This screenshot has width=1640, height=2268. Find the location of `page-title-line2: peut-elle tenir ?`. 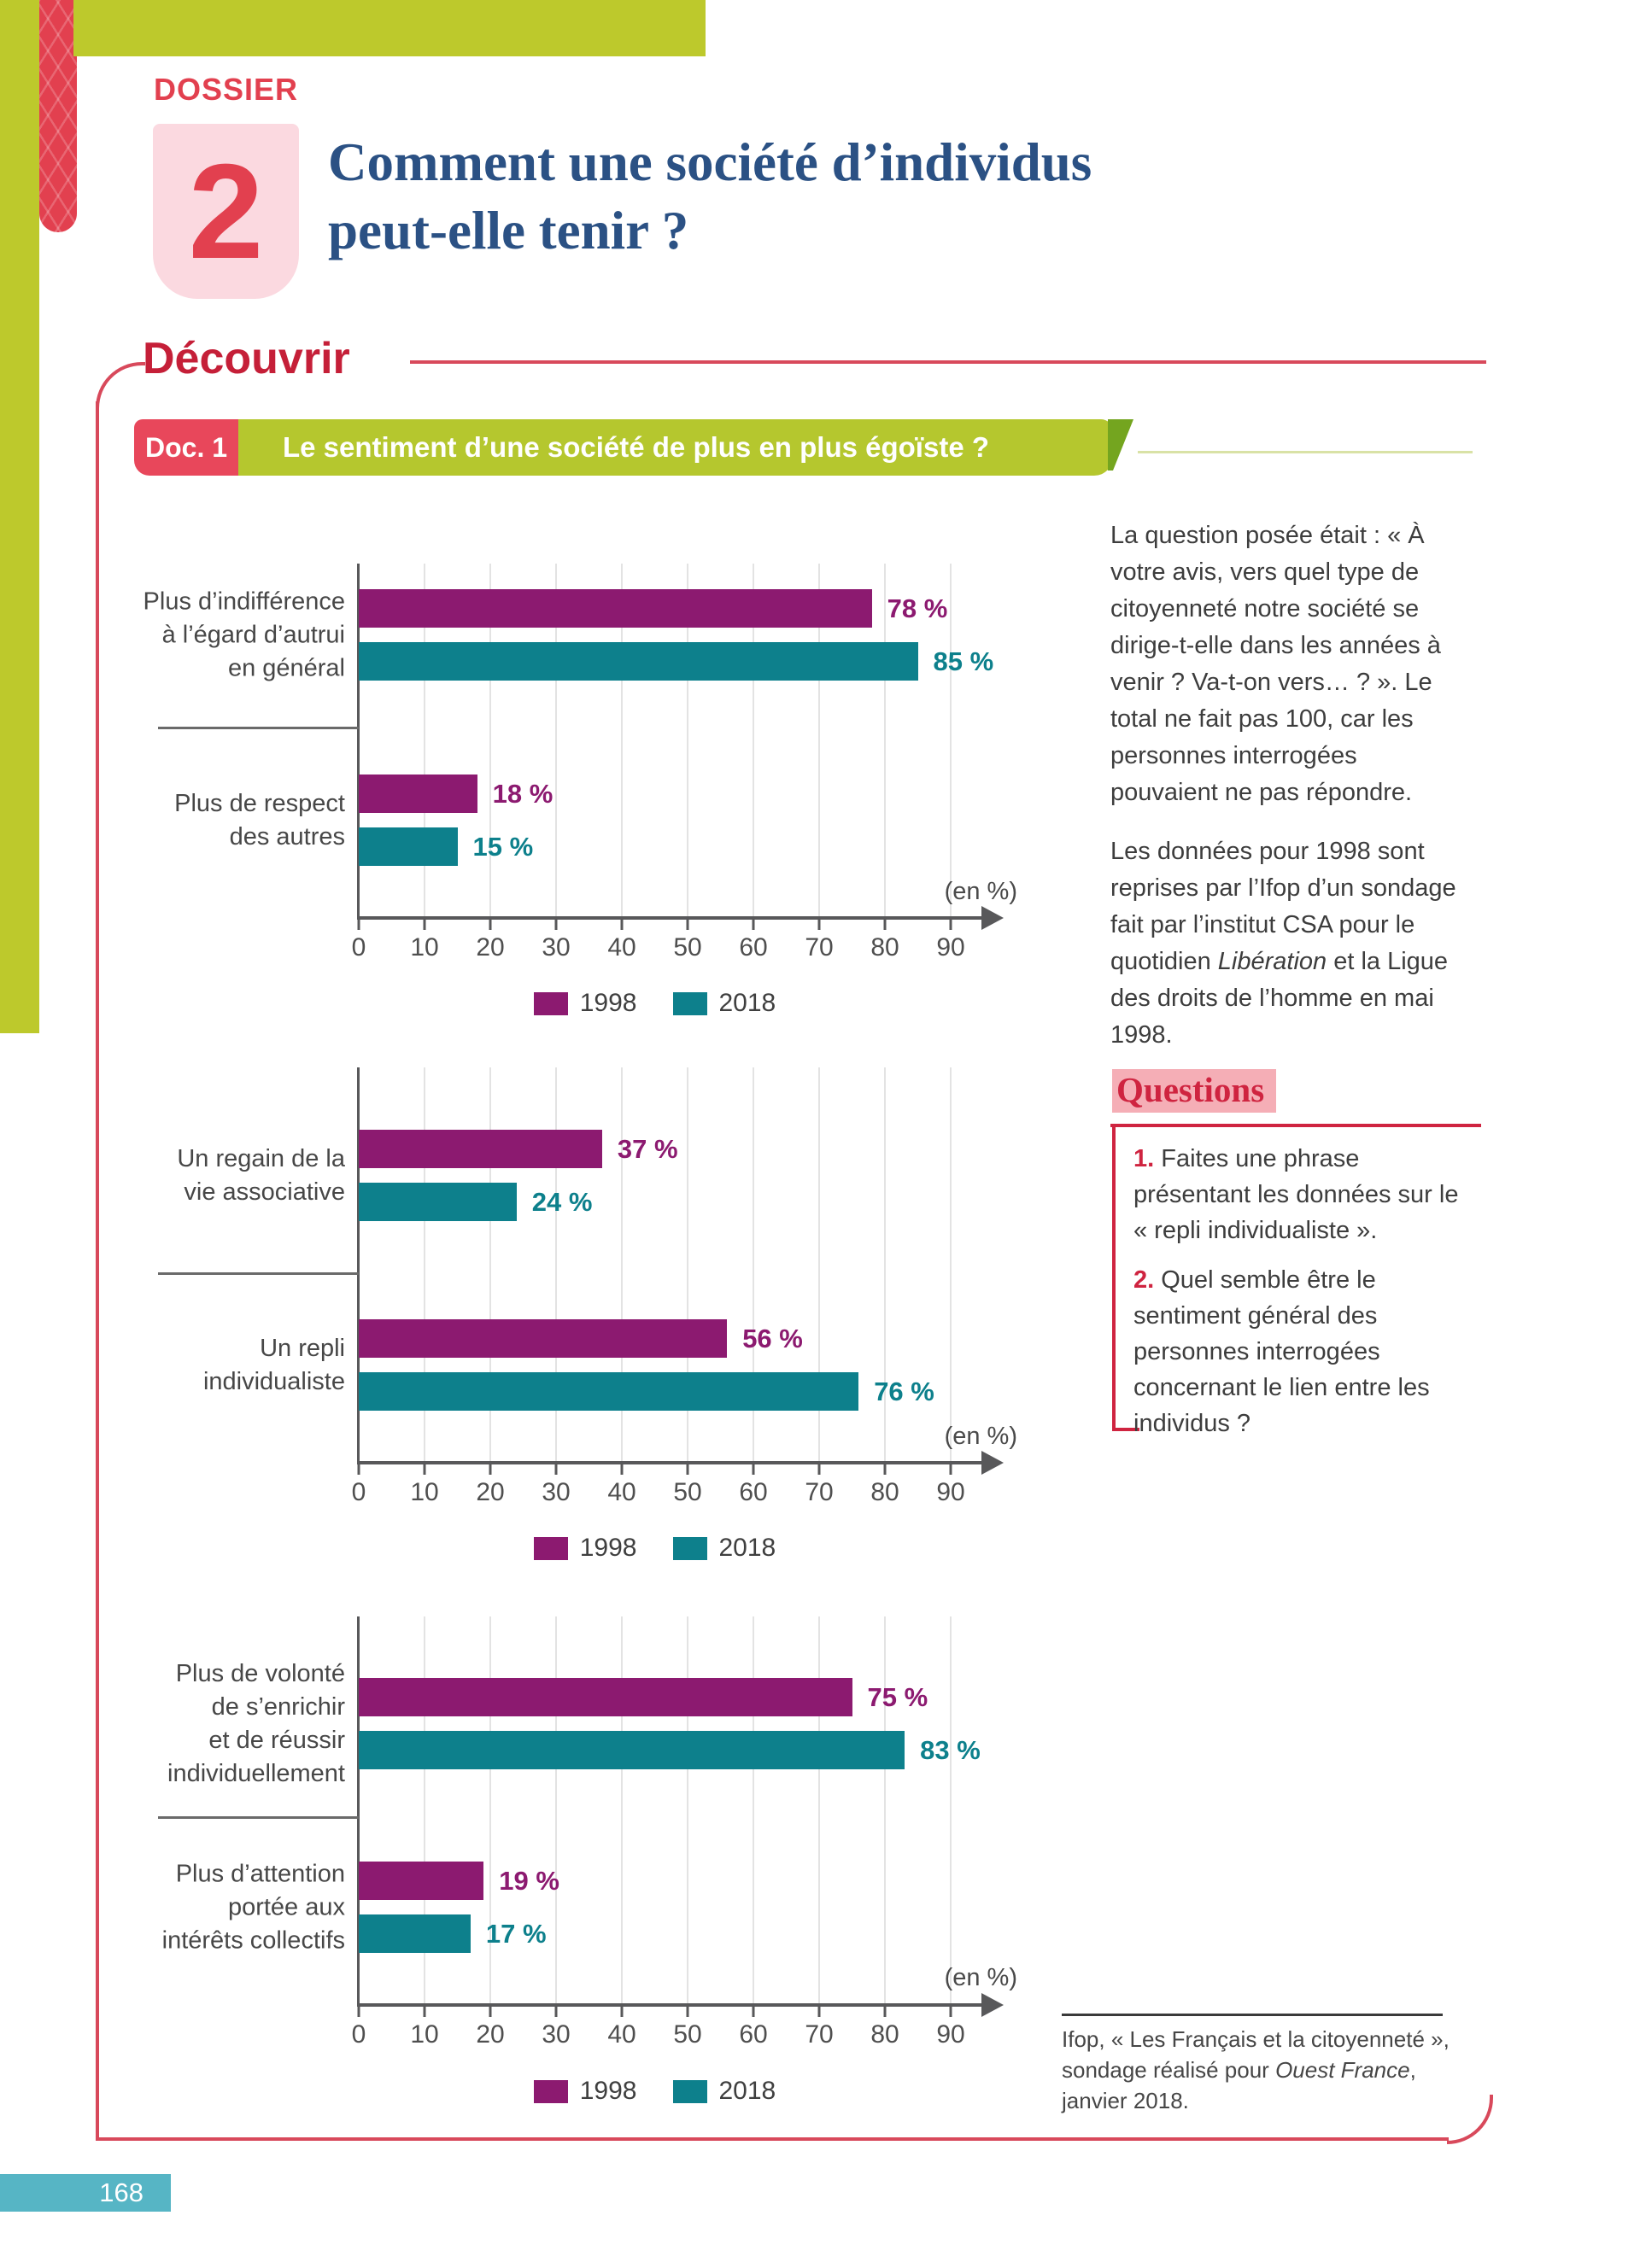

page-title-line2: peut-elle tenir ? is located at coordinates (508, 230).